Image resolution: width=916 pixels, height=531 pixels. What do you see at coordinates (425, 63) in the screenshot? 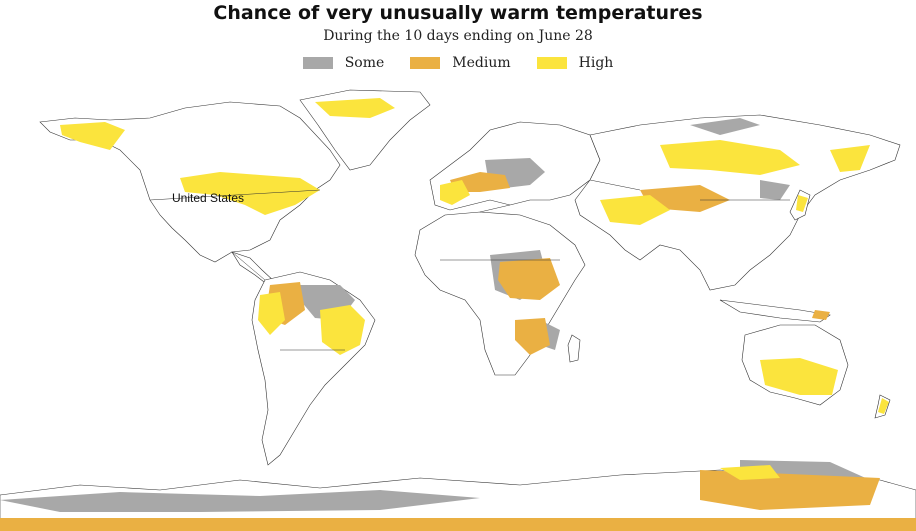
I see `legend-swatch-medium` at bounding box center [425, 63].